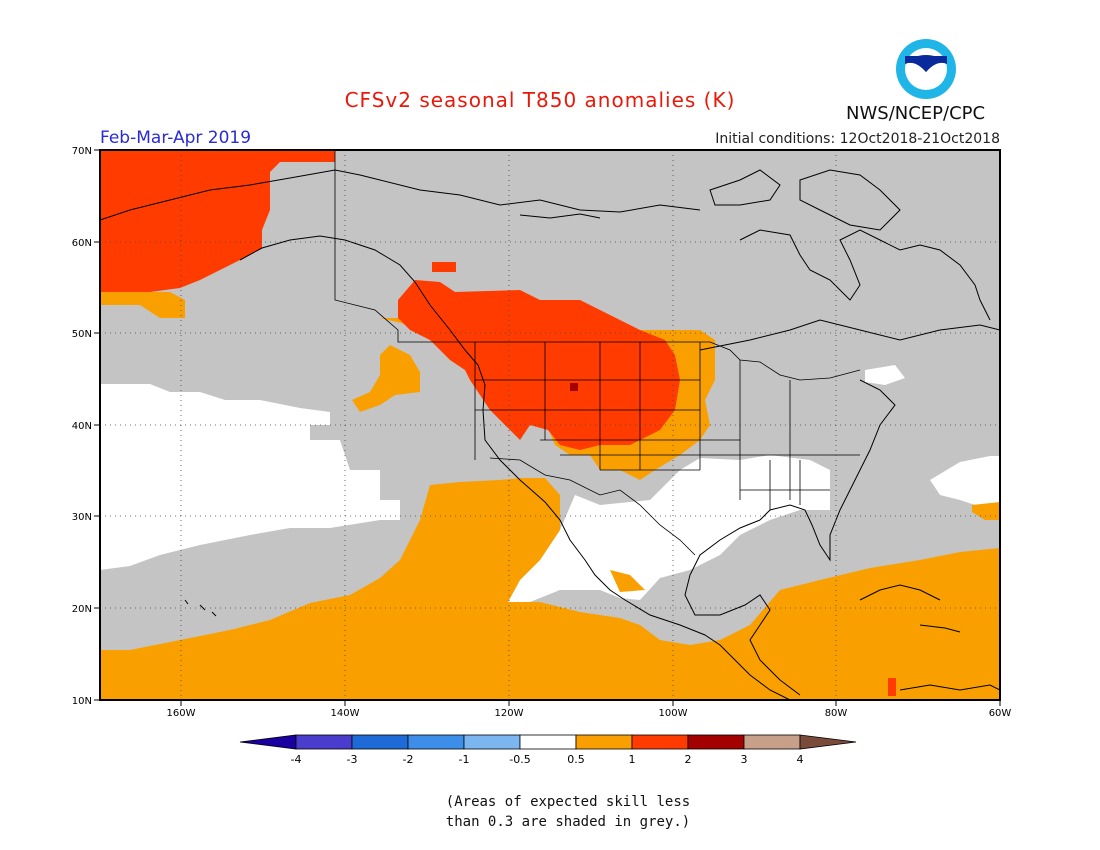  I want to click on agency-label: NWS/NCEP/CPC, so click(916, 113).